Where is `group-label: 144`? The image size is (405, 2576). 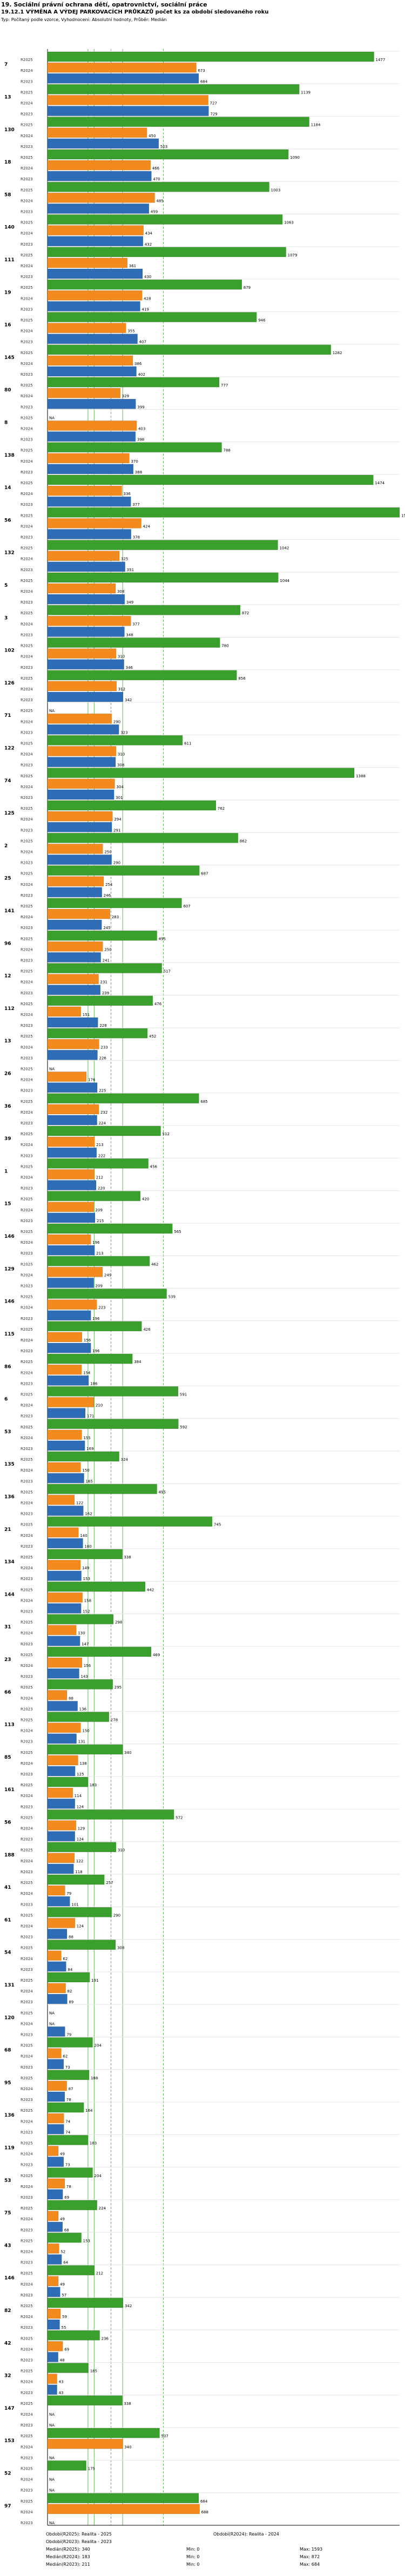 group-label: 144 is located at coordinates (9, 1594).